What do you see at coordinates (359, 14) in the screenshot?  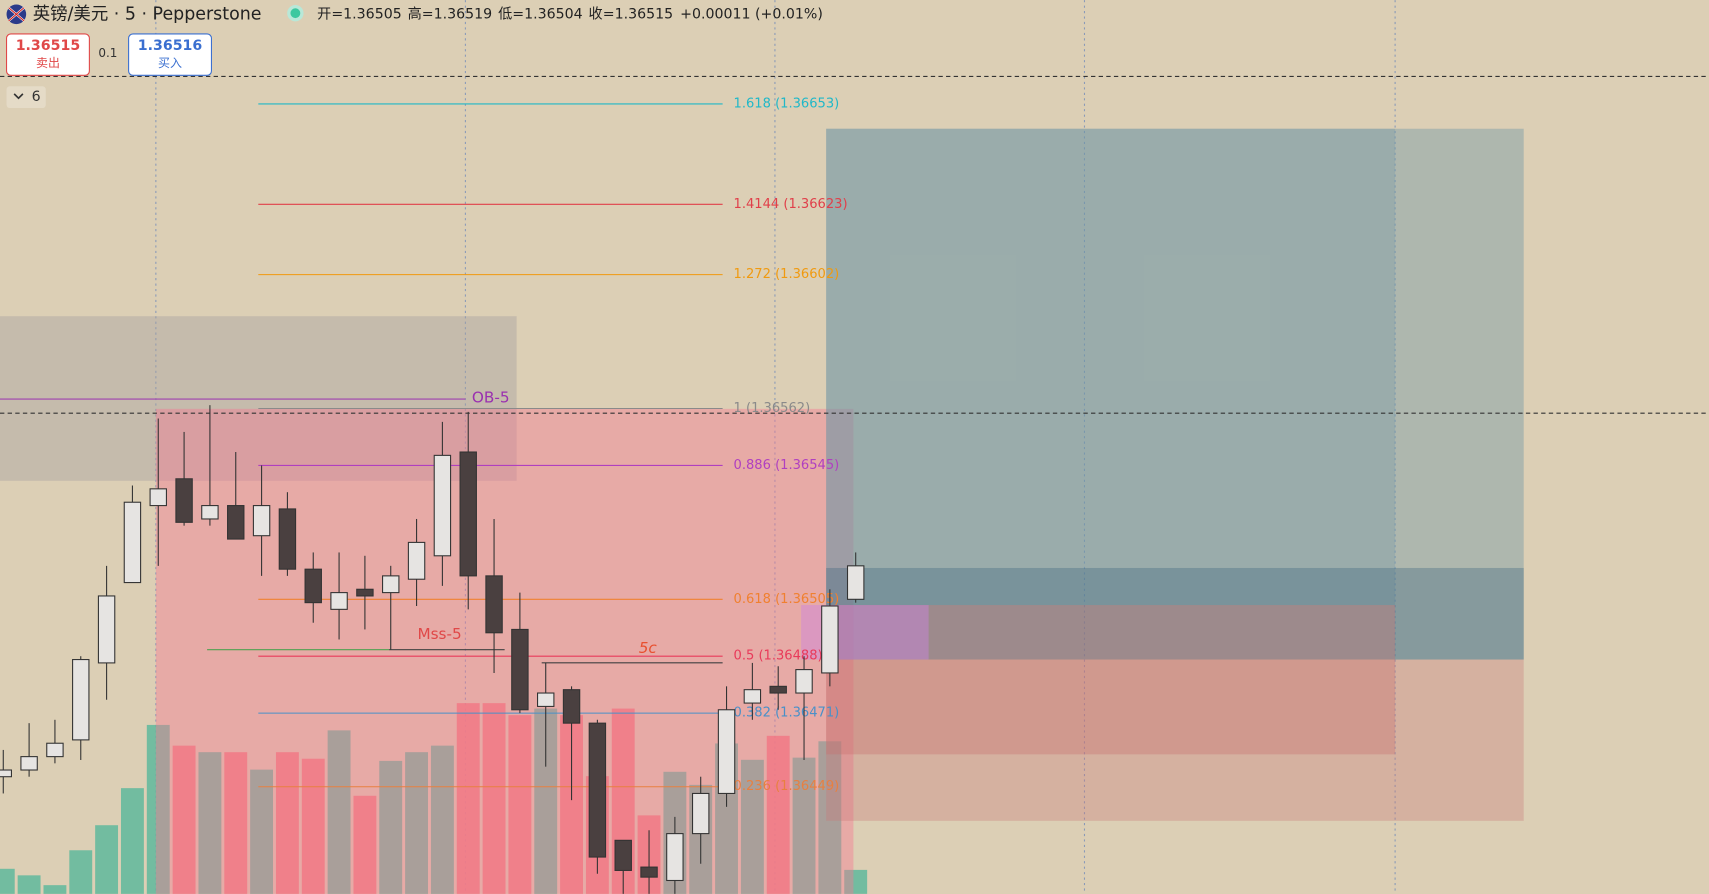 I see `open: 开=1.36505` at bounding box center [359, 14].